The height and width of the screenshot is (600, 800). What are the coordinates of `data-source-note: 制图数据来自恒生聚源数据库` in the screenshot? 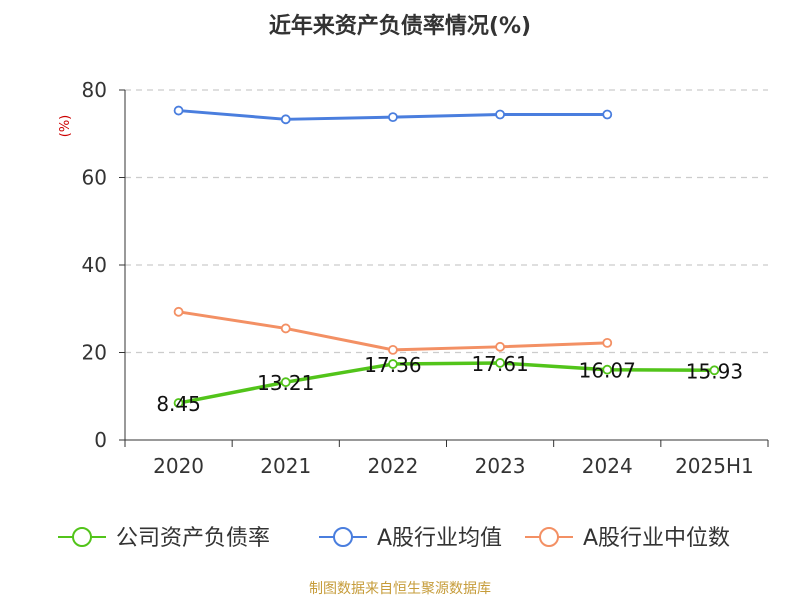 It's located at (400, 589).